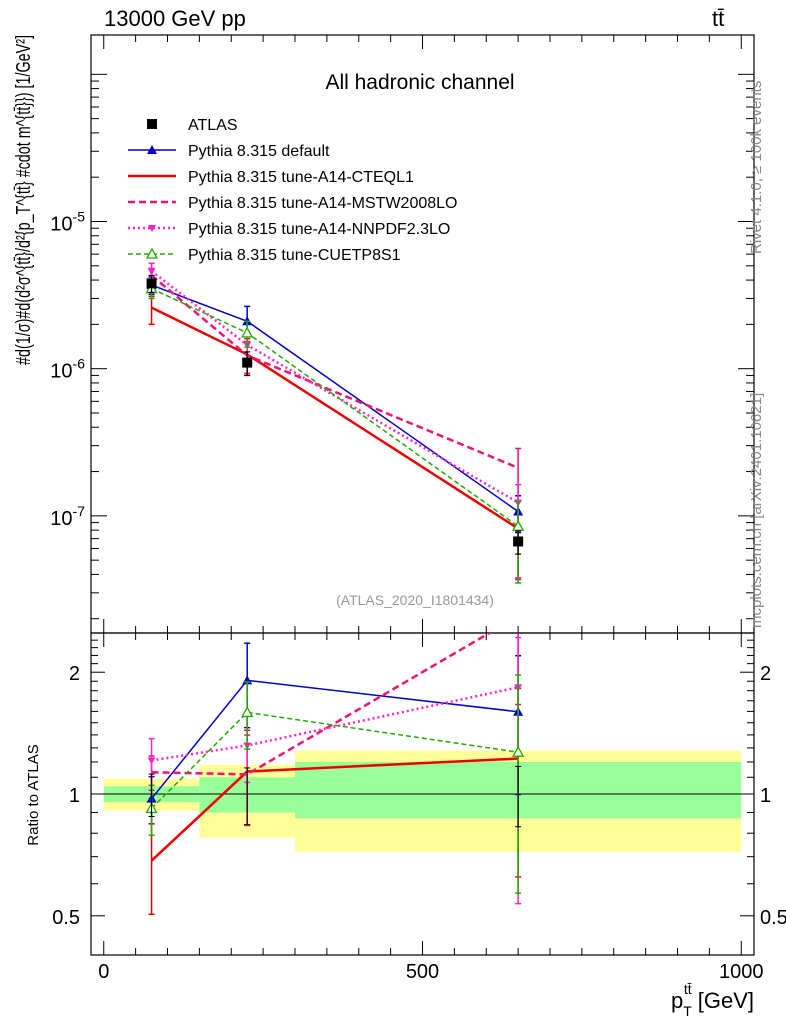 This screenshot has height=1024, width=786. Describe the element at coordinates (33, 794) in the screenshot. I see `ratio-axis-label: Ratio to ATLAS` at that location.